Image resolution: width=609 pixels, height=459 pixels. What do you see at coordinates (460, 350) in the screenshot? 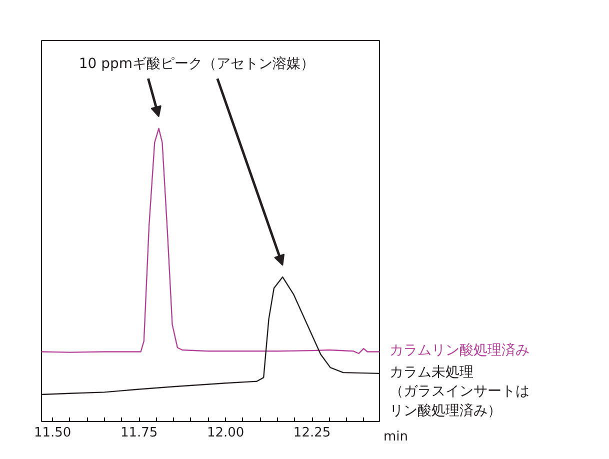
I see `series-label: カラムリン酸処理済み` at bounding box center [460, 350].